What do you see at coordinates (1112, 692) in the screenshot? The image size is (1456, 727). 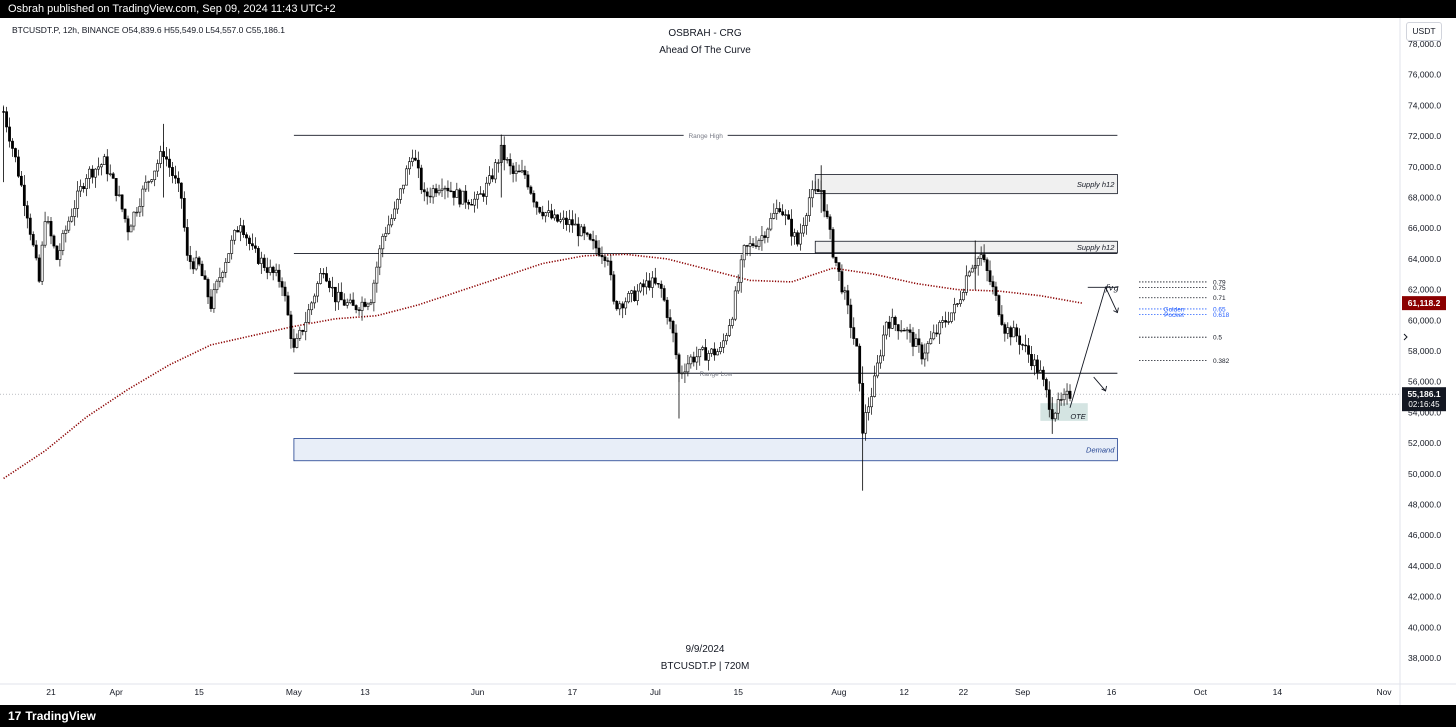 I see `x-tick-label: 16` at bounding box center [1112, 692].